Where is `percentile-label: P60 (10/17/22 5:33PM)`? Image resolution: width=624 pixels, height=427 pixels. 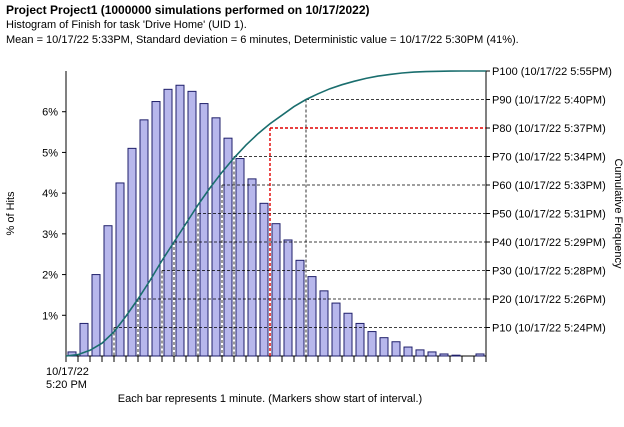 percentile-label: P60 (10/17/22 5:33PM) is located at coordinates (549, 186).